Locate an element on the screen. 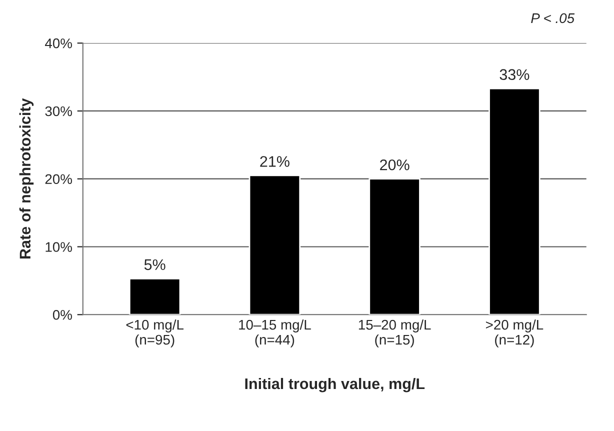  x-tick-label: 15–20 mg/L (n=15) is located at coordinates (394, 333).